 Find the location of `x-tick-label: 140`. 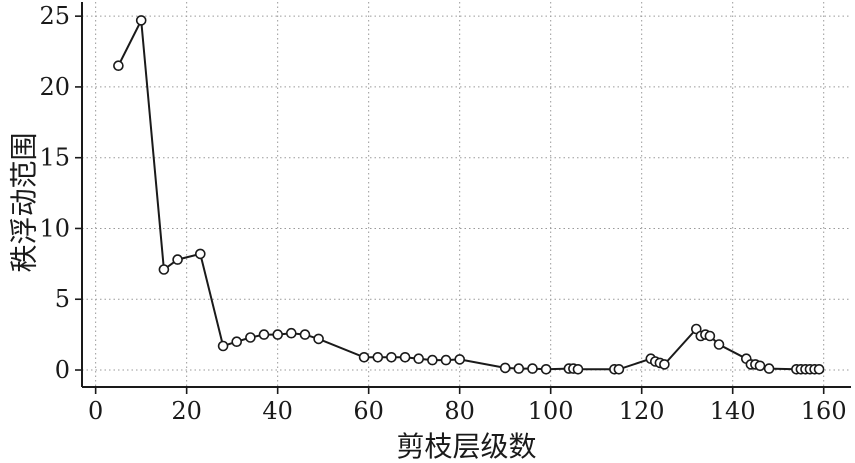

x-tick-label: 140 is located at coordinates (733, 411).